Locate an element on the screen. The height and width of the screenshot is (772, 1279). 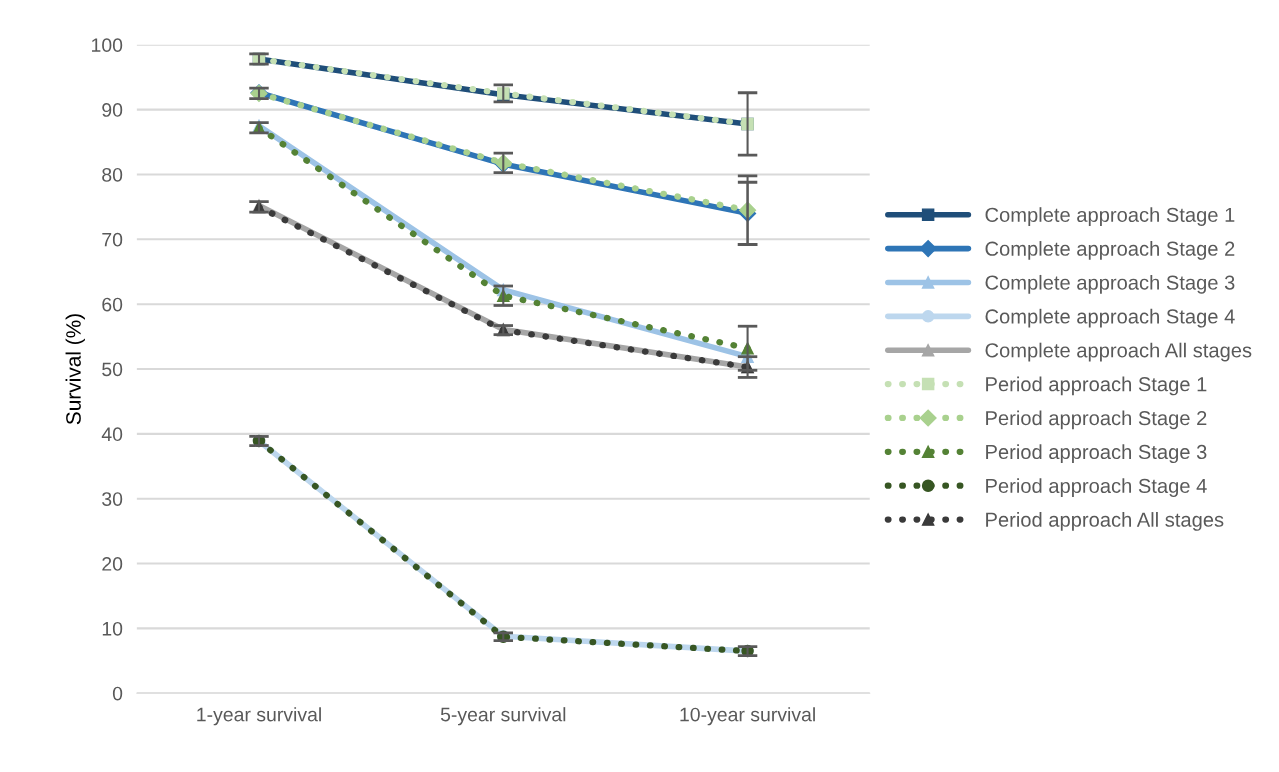
y-tick-label: 20 is located at coordinates (112, 564).